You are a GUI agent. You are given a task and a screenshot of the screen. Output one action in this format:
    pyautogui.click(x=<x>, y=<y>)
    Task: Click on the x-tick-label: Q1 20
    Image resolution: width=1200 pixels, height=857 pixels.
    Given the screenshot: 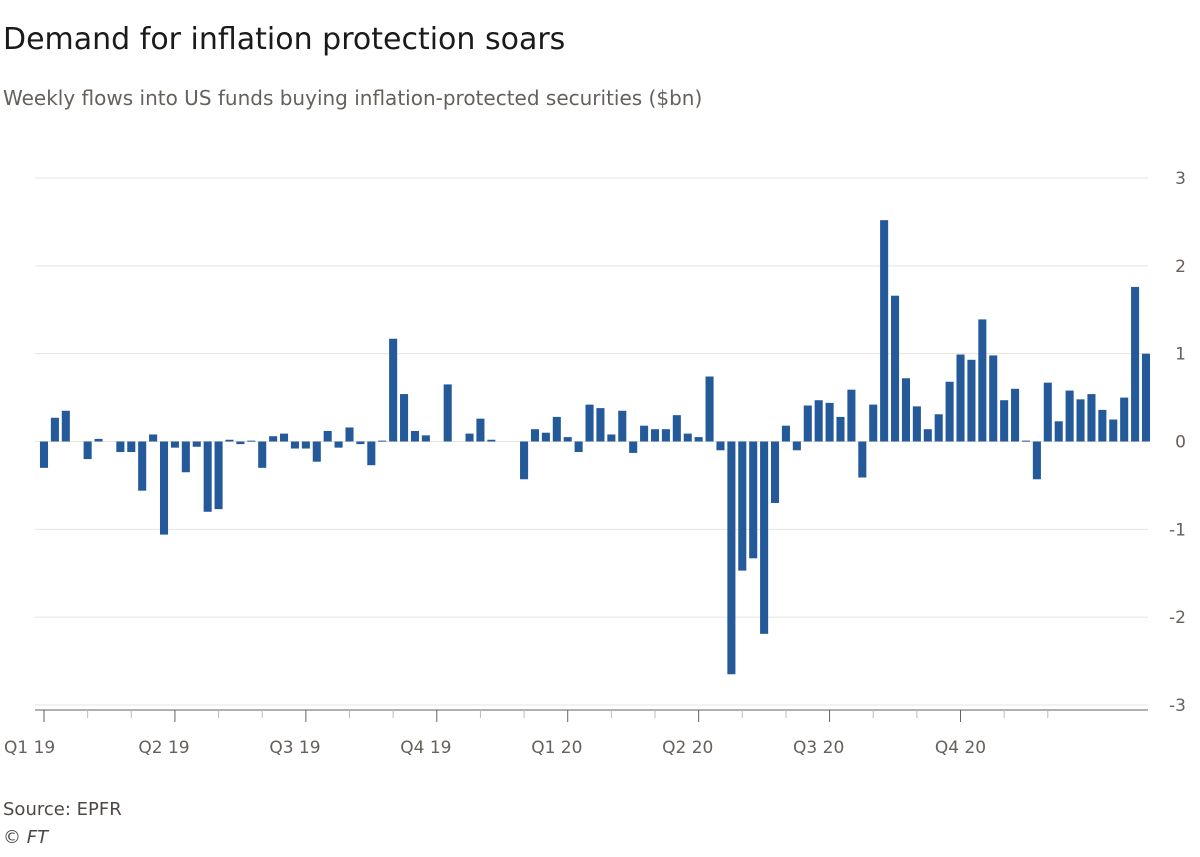 What is the action you would take?
    pyautogui.click(x=556, y=748)
    